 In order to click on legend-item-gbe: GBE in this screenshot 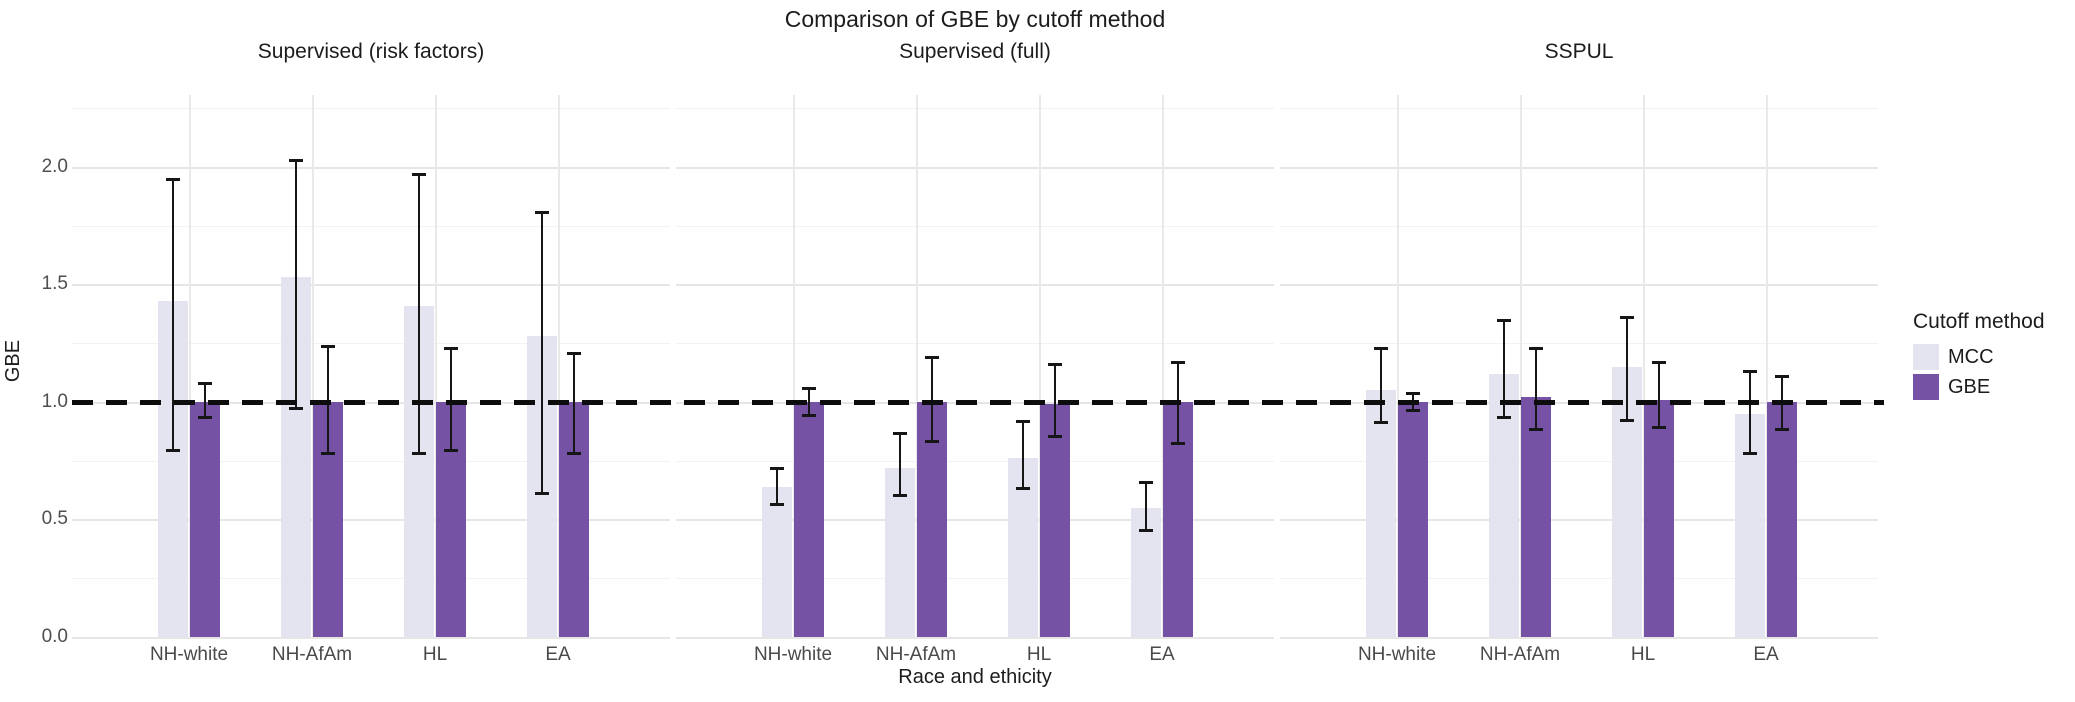, I will do `click(1979, 387)`.